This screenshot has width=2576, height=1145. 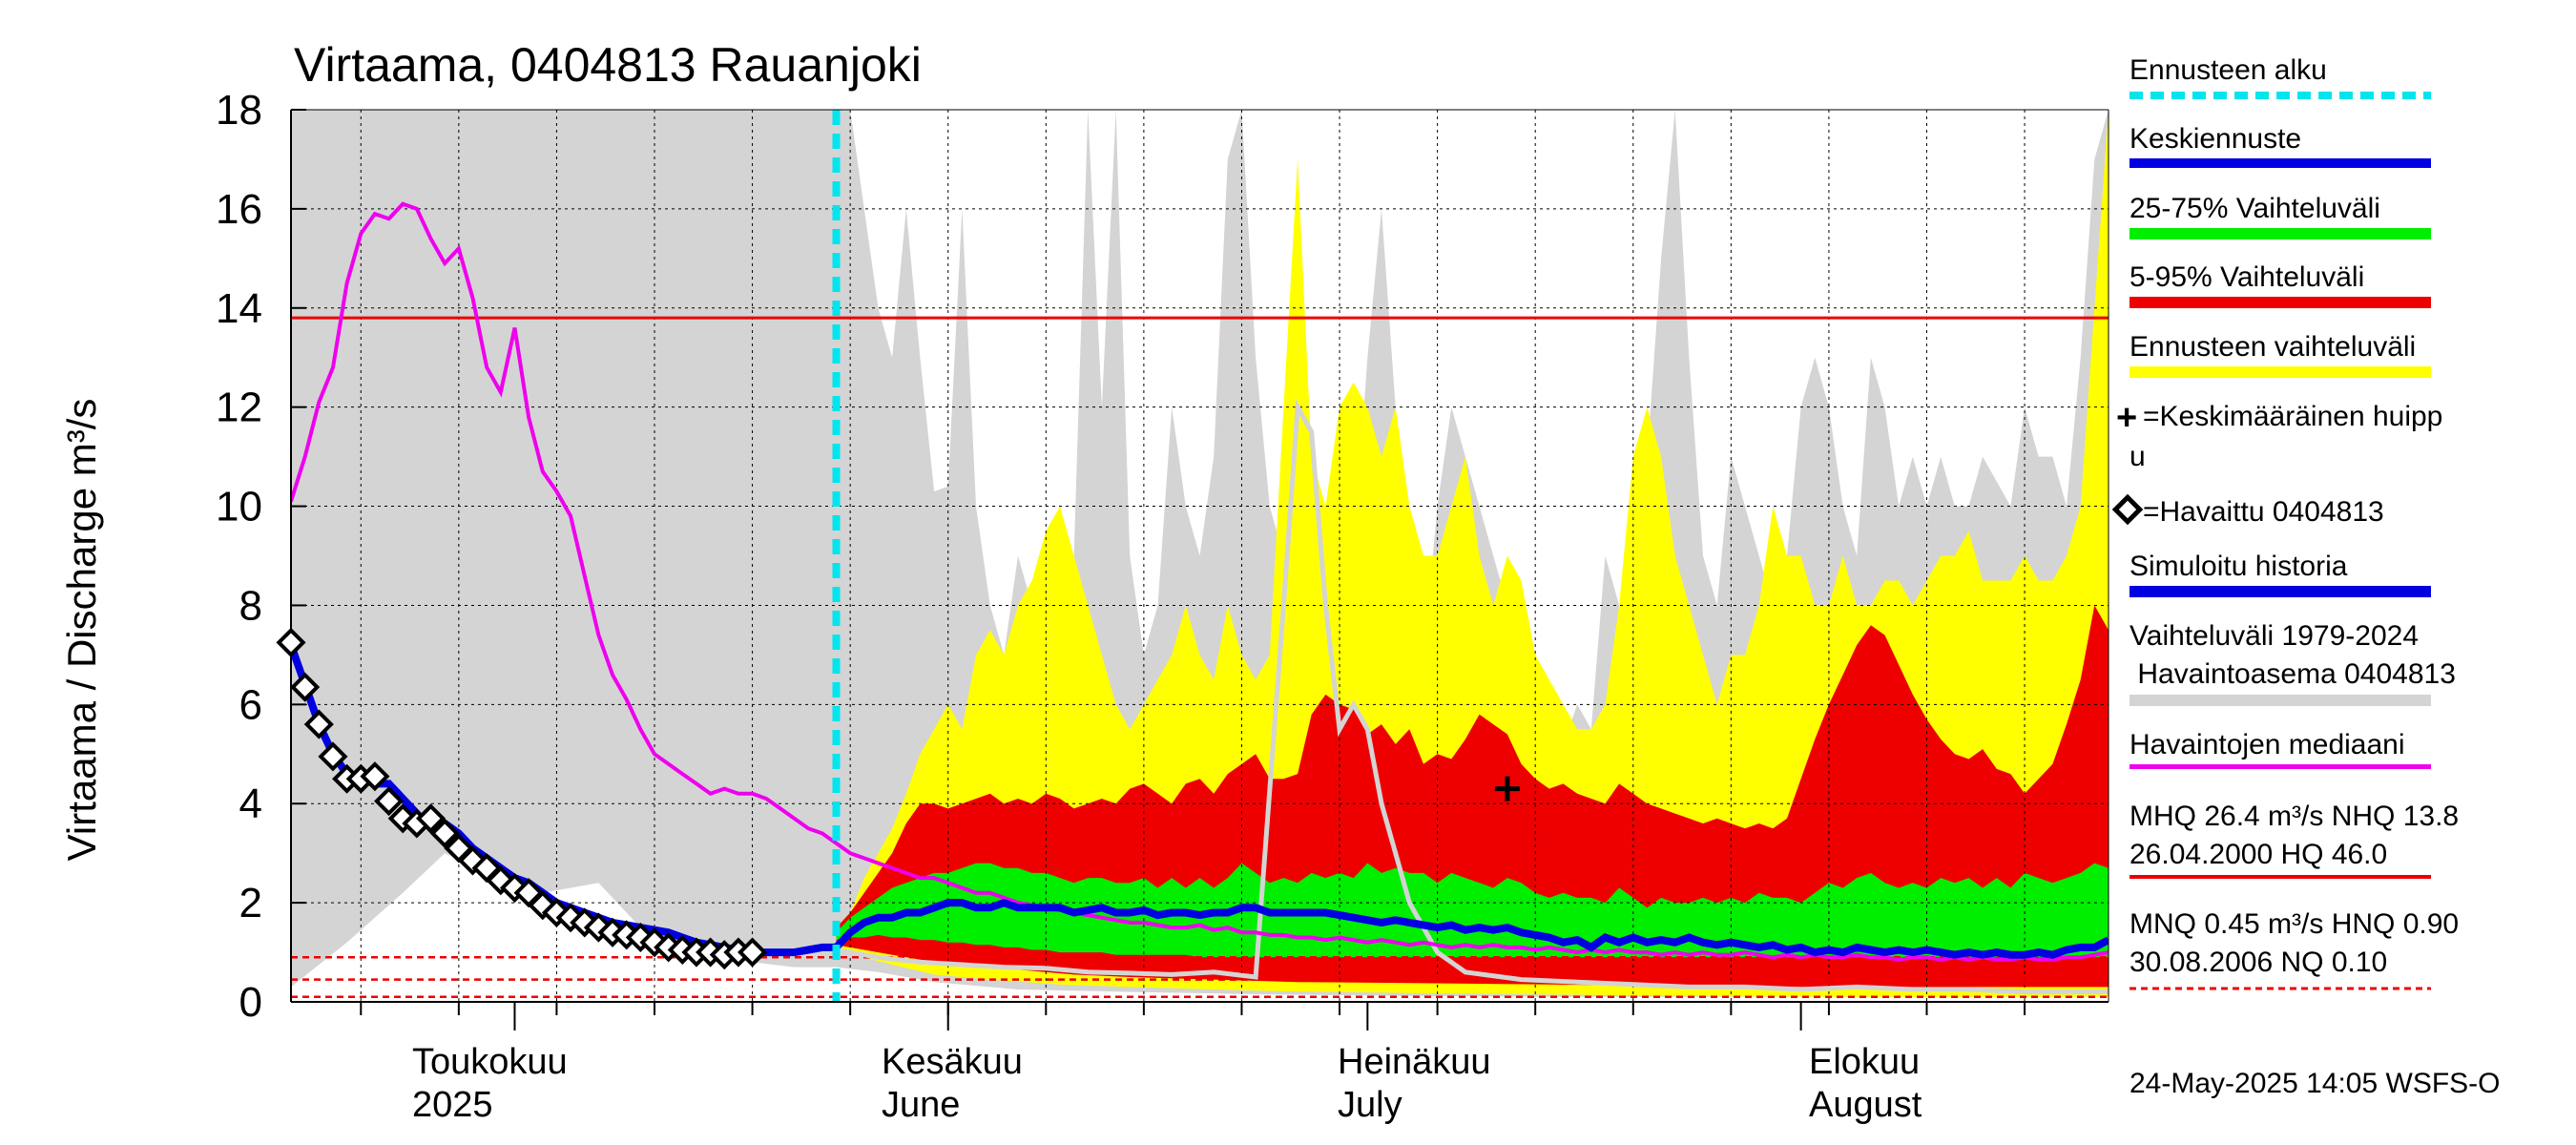 What do you see at coordinates (1507, 789) in the screenshot?
I see `mean-peak-marker` at bounding box center [1507, 789].